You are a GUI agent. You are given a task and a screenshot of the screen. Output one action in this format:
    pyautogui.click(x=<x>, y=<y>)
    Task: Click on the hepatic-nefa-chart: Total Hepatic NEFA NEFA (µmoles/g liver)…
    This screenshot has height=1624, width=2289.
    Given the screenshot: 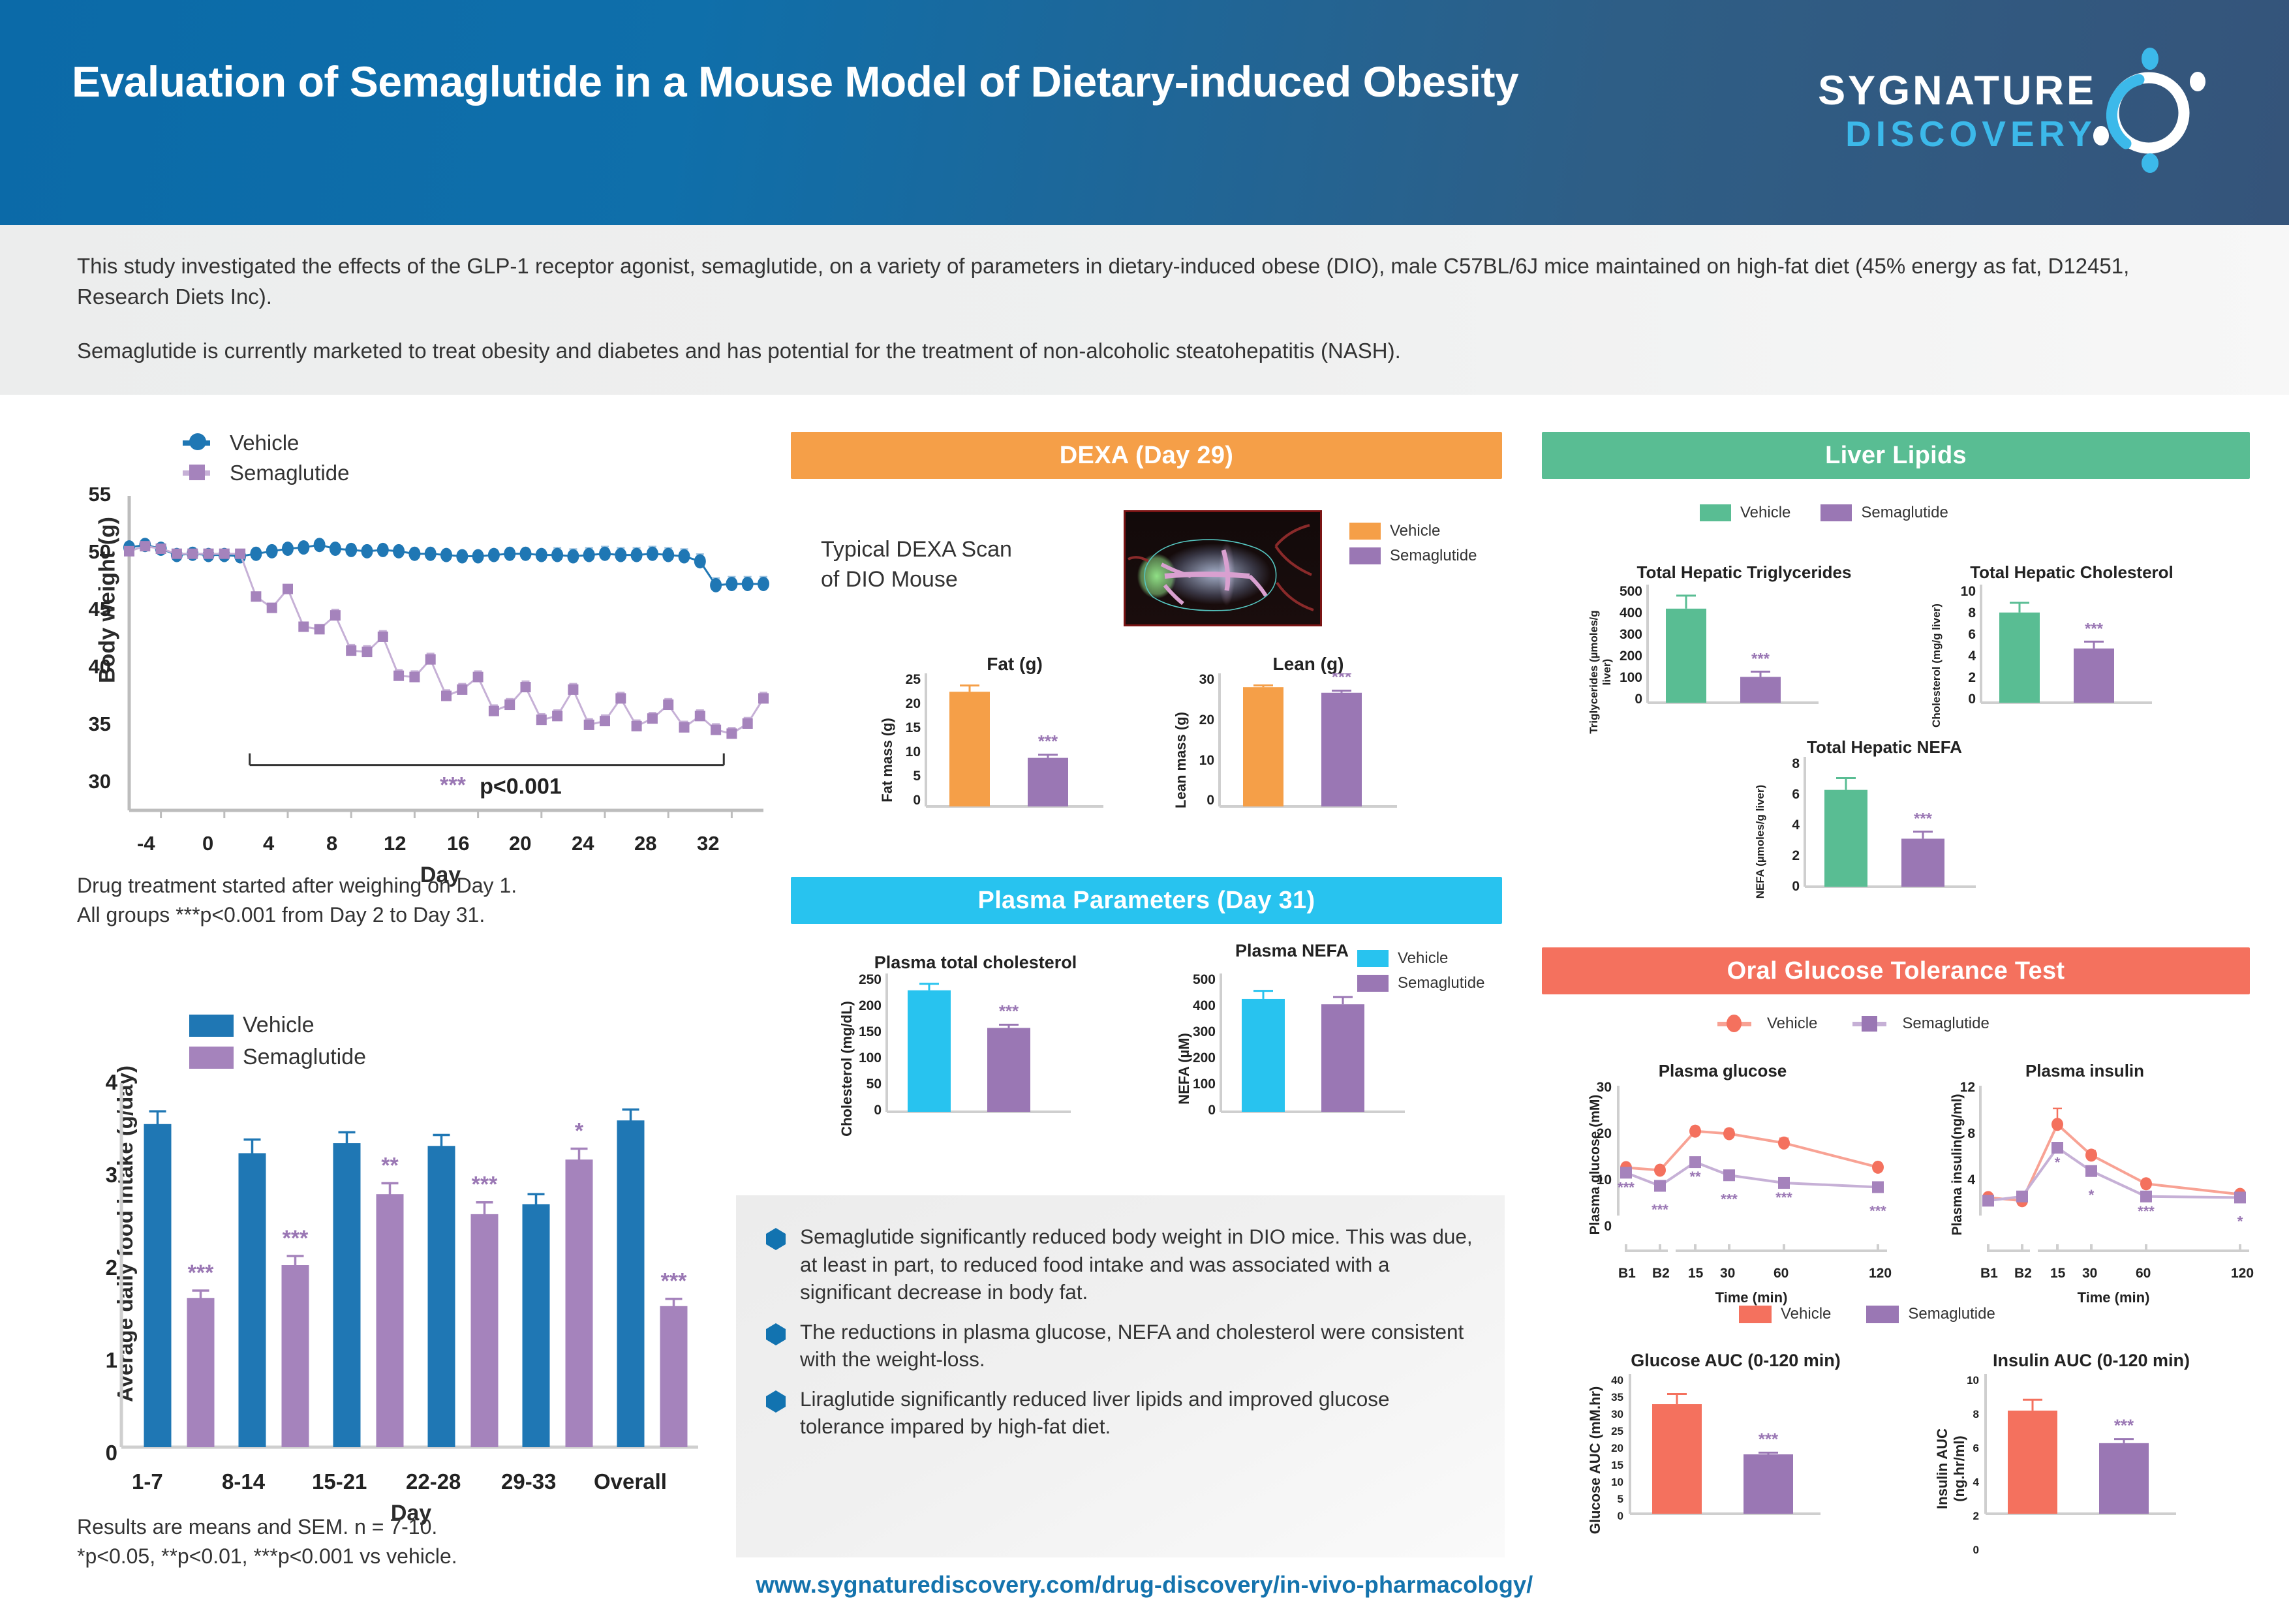 What is the action you would take?
    pyautogui.click(x=1879, y=841)
    